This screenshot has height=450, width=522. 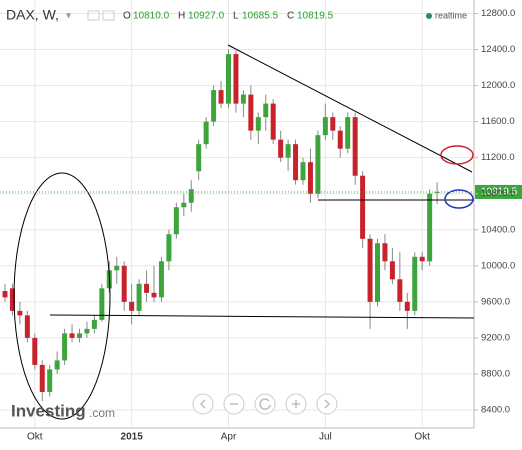 I want to click on last-price: 10819.5, so click(x=261, y=191).